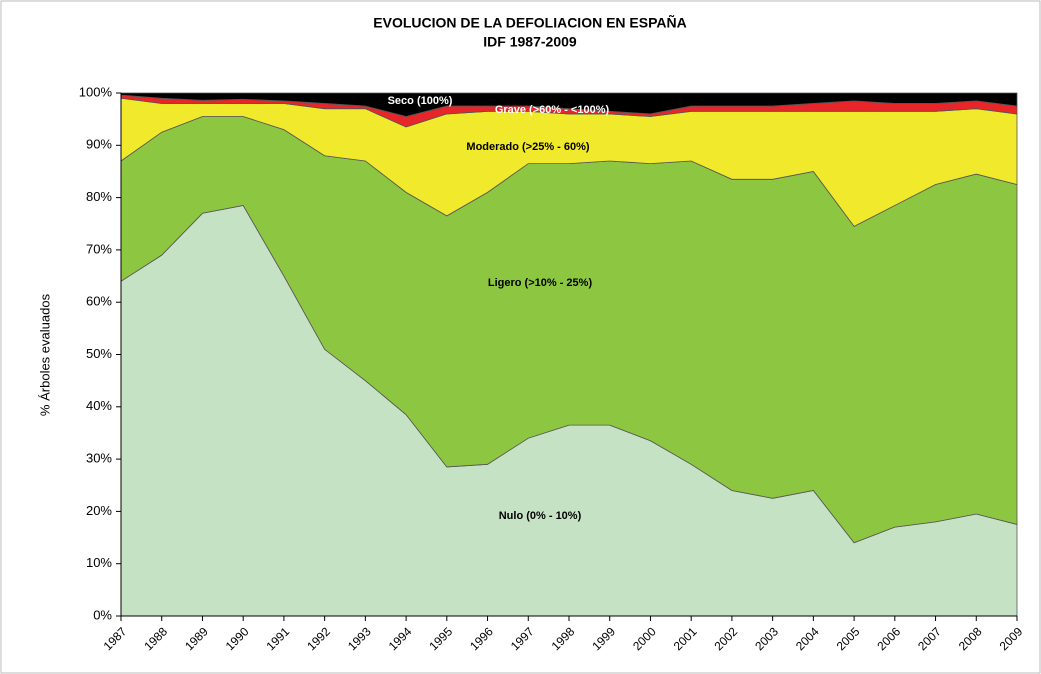  Describe the element at coordinates (530, 42) in the screenshot. I see `chart-subtitle: IDF 1987-2009` at that location.